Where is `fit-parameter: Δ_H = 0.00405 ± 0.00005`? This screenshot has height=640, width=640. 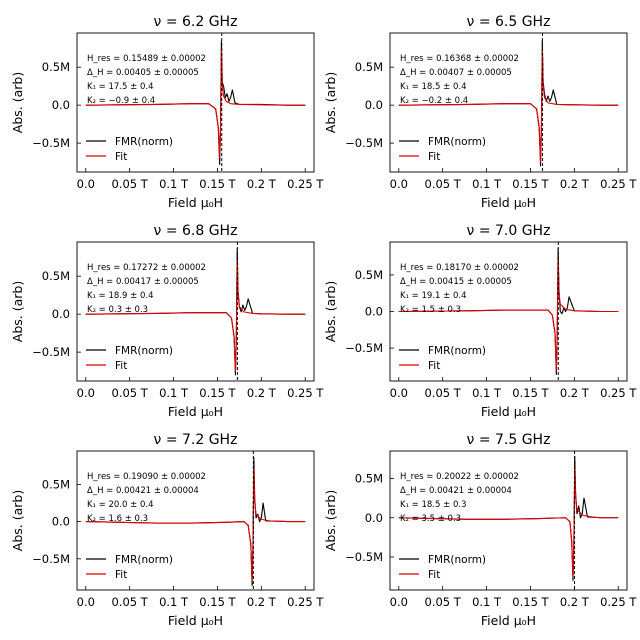
fit-parameter: Δ_H = 0.00405 ± 0.00005 is located at coordinates (143, 73).